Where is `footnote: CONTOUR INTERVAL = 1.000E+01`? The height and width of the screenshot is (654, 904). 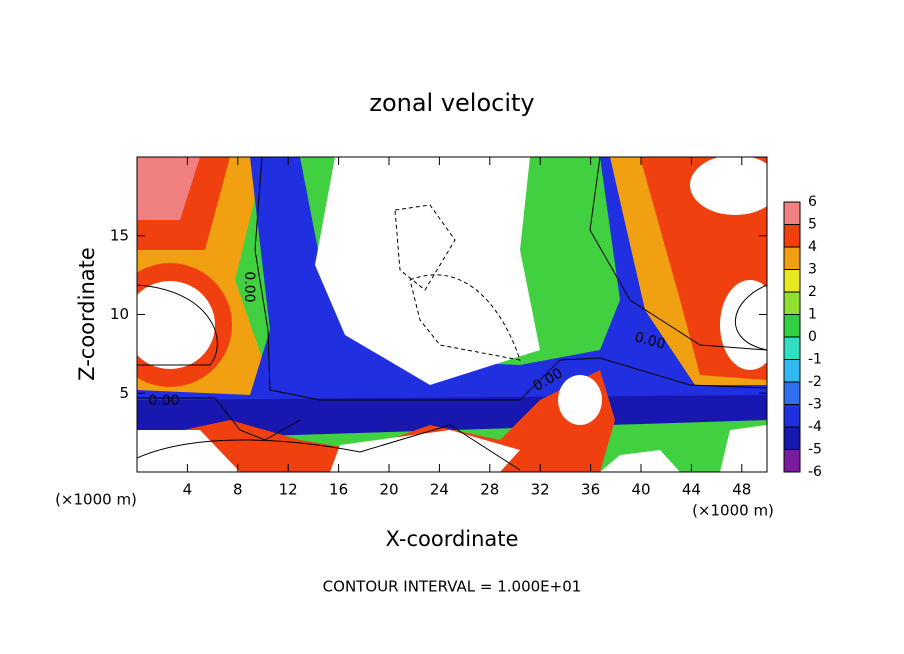
footnote: CONTOUR INTERVAL = 1.000E+01 is located at coordinates (452, 587).